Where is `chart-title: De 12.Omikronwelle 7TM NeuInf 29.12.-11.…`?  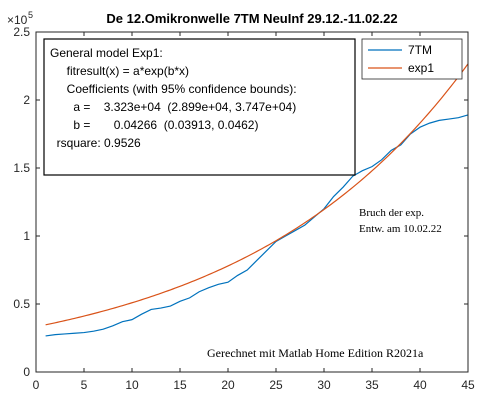 chart-title: De 12.Omikronwelle 7TM NeuInf 29.12.-11.… is located at coordinates (251, 18).